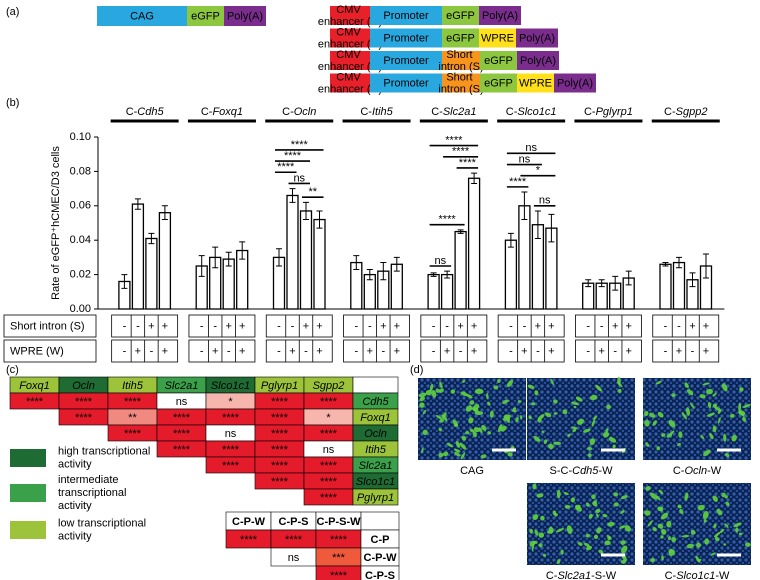 The width and height of the screenshot is (760, 580). I want to click on y-tick-label: 0.04, so click(80, 240).